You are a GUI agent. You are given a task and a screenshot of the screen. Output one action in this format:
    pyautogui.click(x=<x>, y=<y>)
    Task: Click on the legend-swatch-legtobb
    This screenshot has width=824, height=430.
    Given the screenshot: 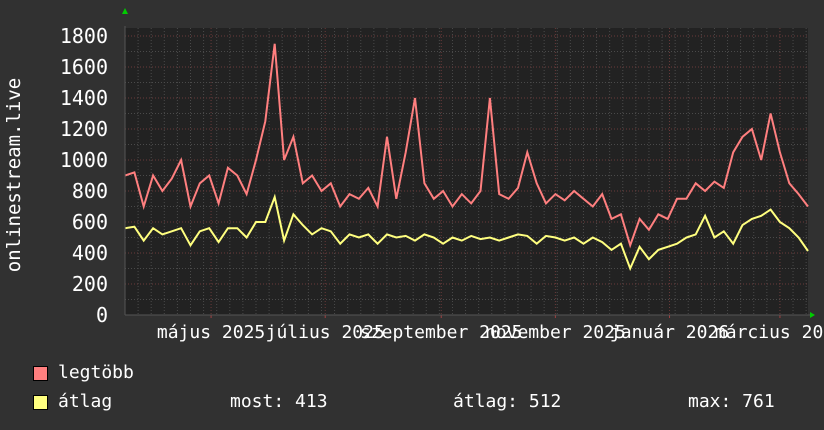 What is the action you would take?
    pyautogui.click(x=40, y=373)
    